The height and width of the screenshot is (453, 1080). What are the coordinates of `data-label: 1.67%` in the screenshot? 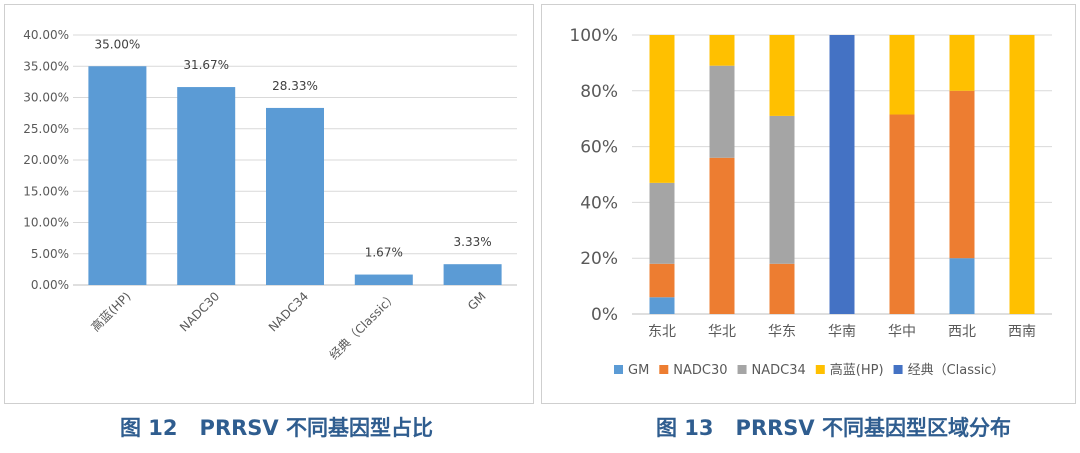 It's located at (384, 253).